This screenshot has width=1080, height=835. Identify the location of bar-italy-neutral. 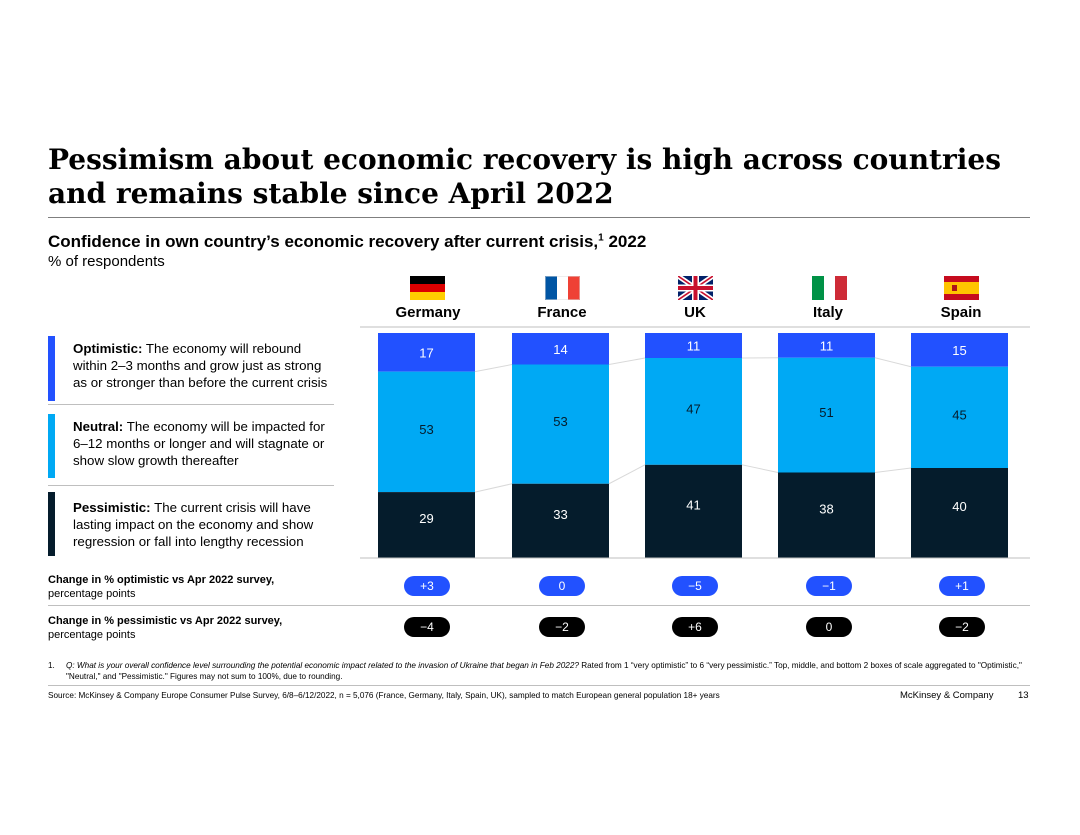
(826, 415).